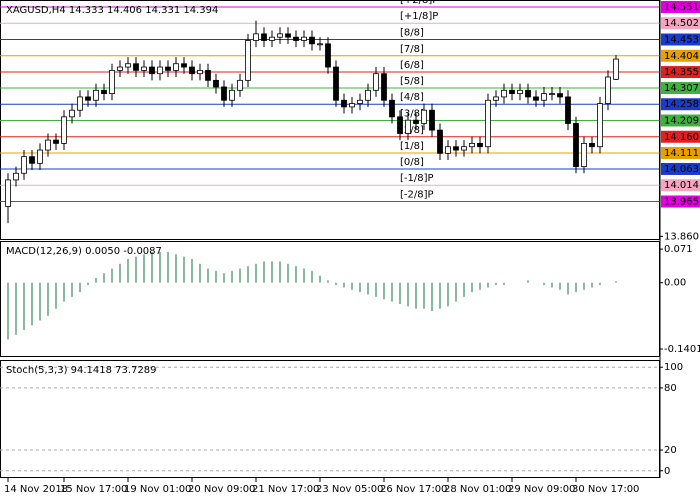 The width and height of the screenshot is (700, 500). What do you see at coordinates (84, 251) in the screenshot?
I see `panel-title: MACD(12,26,9) 0.0050 -0.0087` at bounding box center [84, 251].